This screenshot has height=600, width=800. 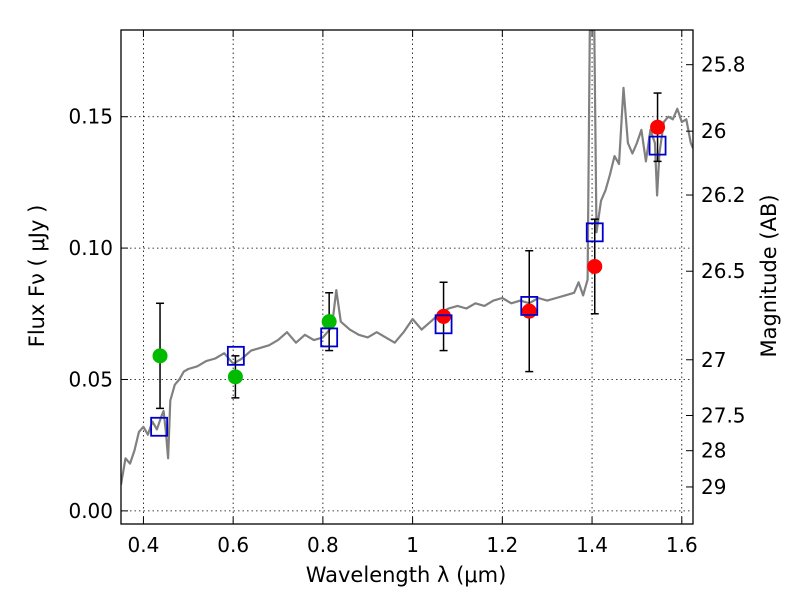 I want to click on y-tick-label: 0.15, so click(x=90, y=117).